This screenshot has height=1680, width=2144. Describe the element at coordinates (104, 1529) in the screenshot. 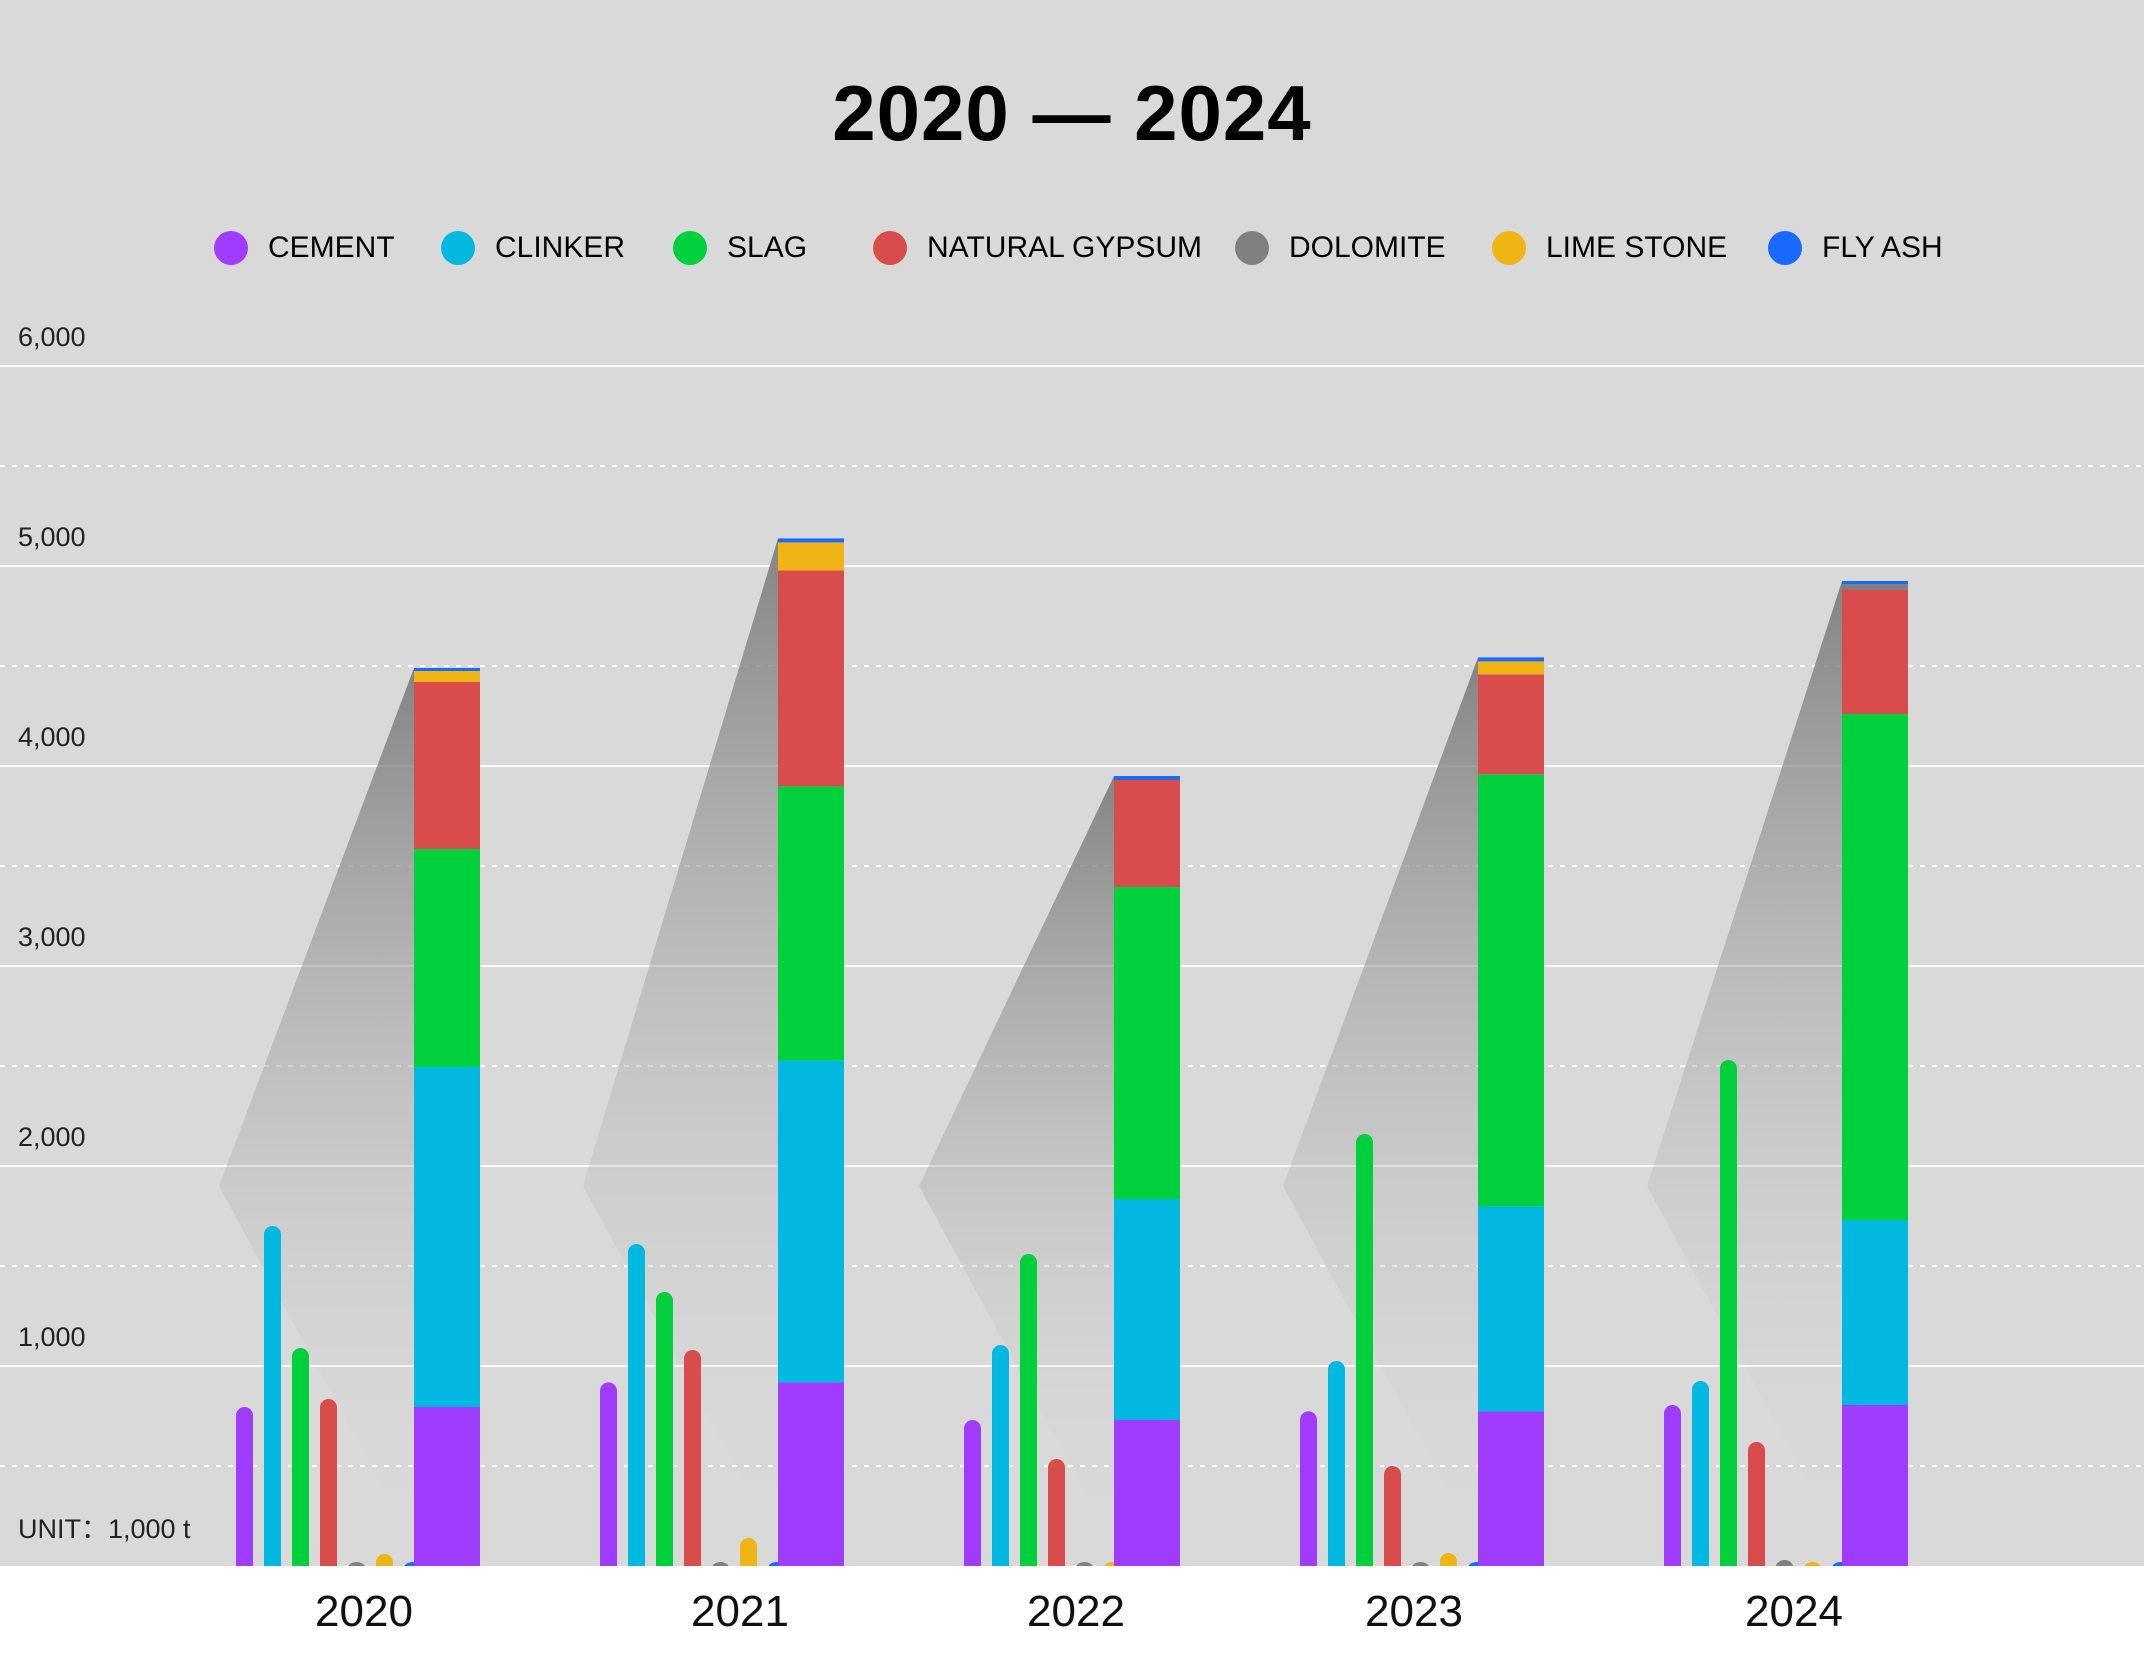

I see `unit-label: UNIT：1,000 t` at that location.